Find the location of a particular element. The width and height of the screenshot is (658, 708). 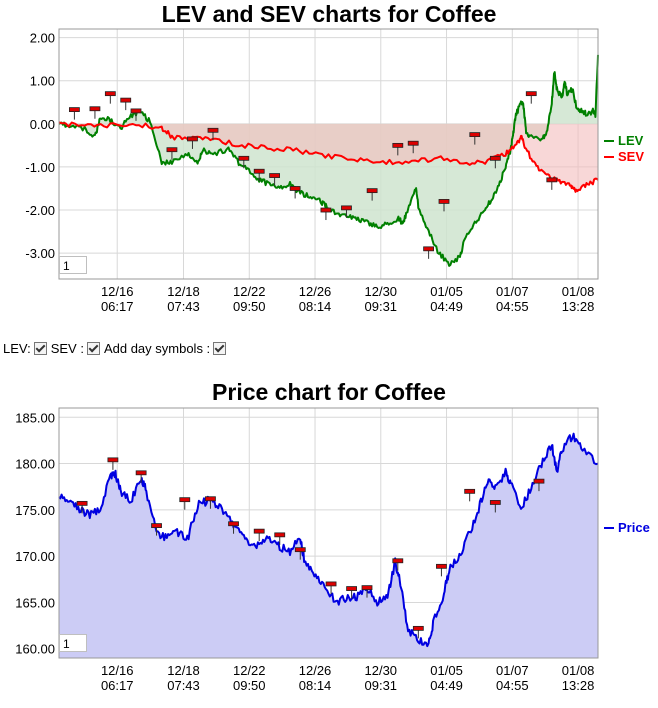

y-tick-label: 160.00 is located at coordinates (35, 649).